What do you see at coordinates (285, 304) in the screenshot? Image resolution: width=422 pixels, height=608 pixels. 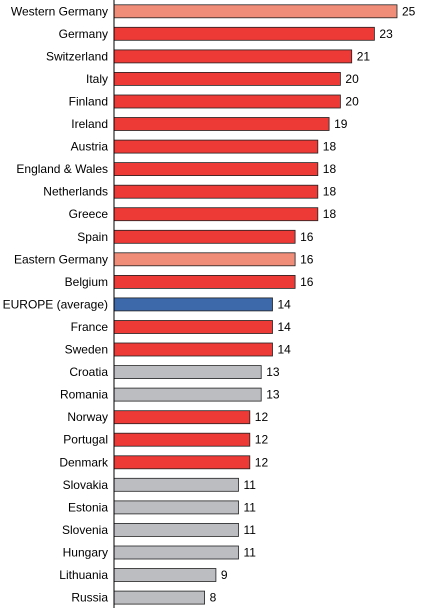 I see `value-label-europe-average: 14` at bounding box center [285, 304].